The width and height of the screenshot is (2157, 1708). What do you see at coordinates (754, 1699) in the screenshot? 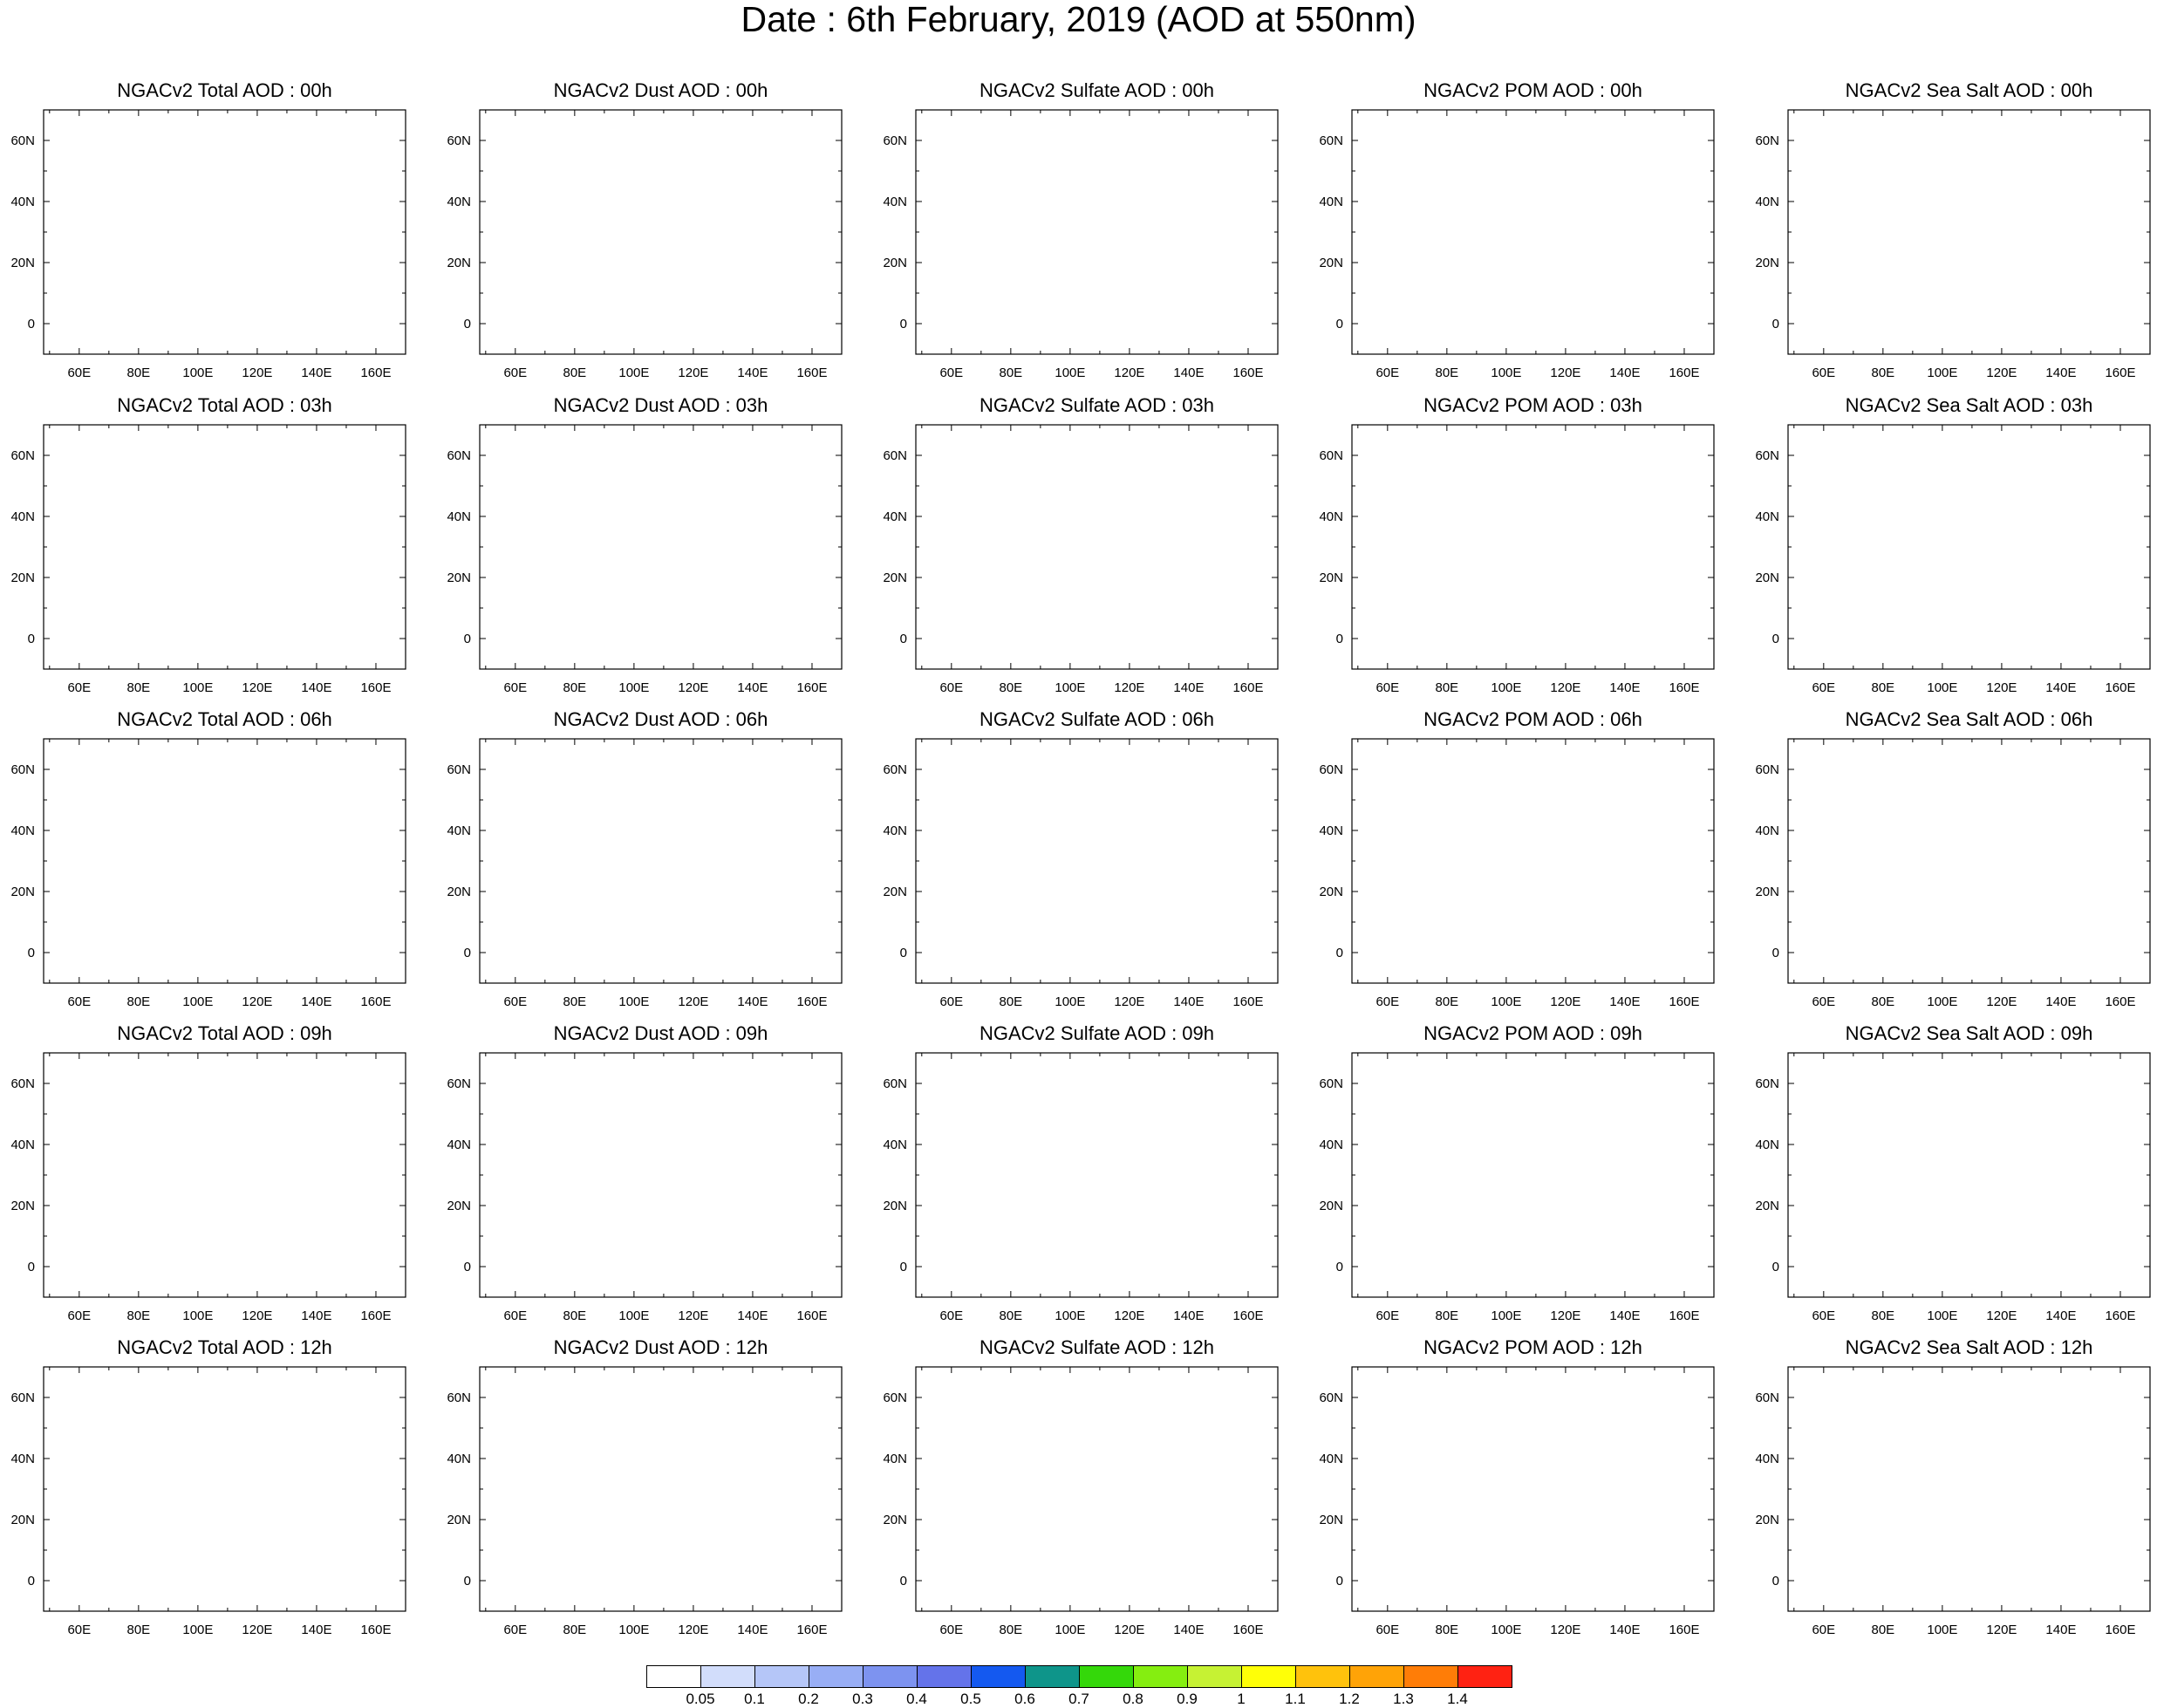
I see `colorbar-label: 0.1` at bounding box center [754, 1699].